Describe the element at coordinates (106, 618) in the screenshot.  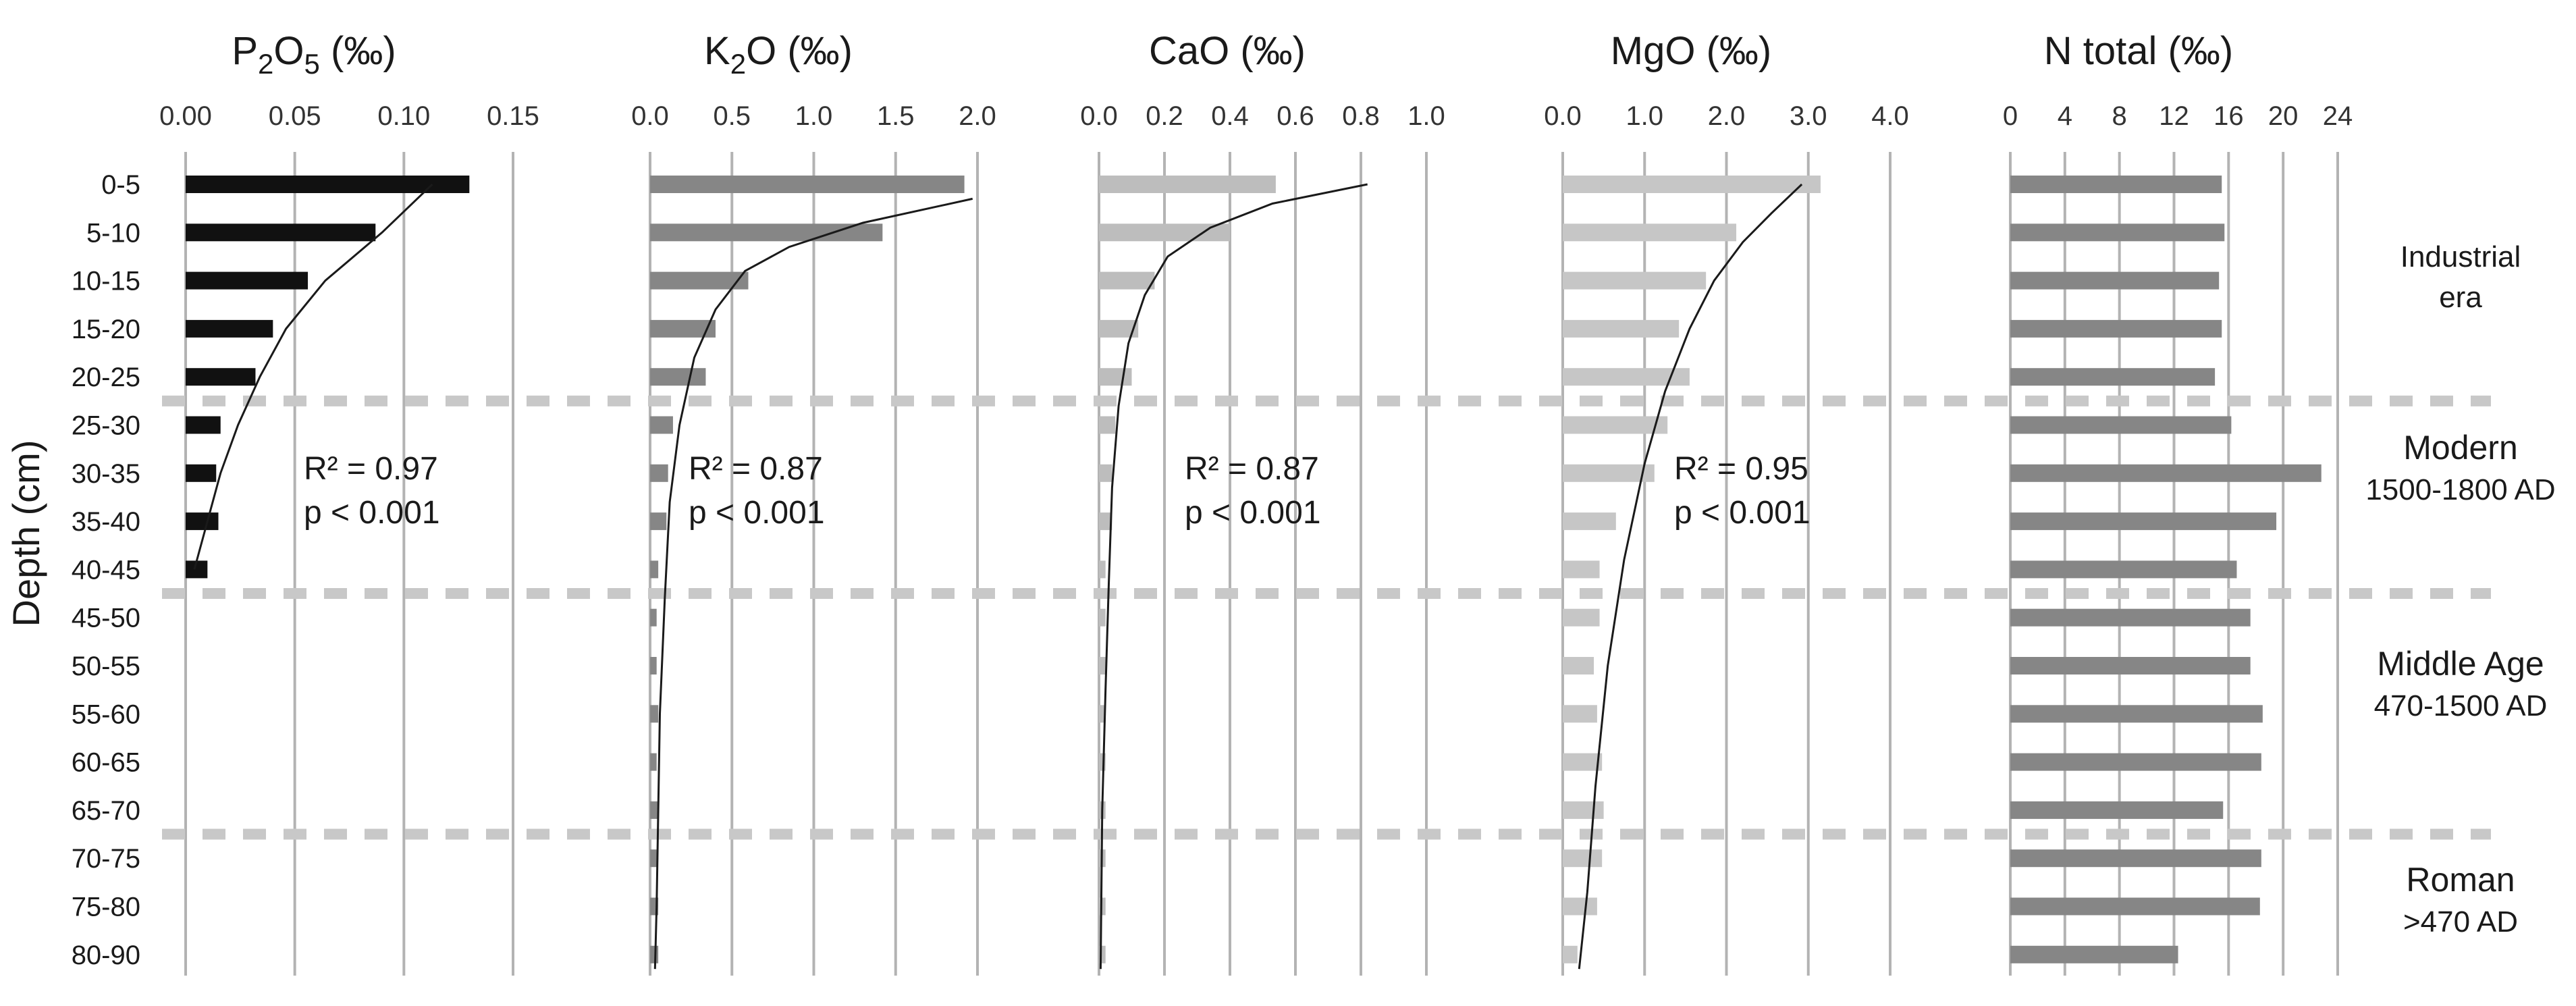
I see `depth-label: 45-50` at that location.